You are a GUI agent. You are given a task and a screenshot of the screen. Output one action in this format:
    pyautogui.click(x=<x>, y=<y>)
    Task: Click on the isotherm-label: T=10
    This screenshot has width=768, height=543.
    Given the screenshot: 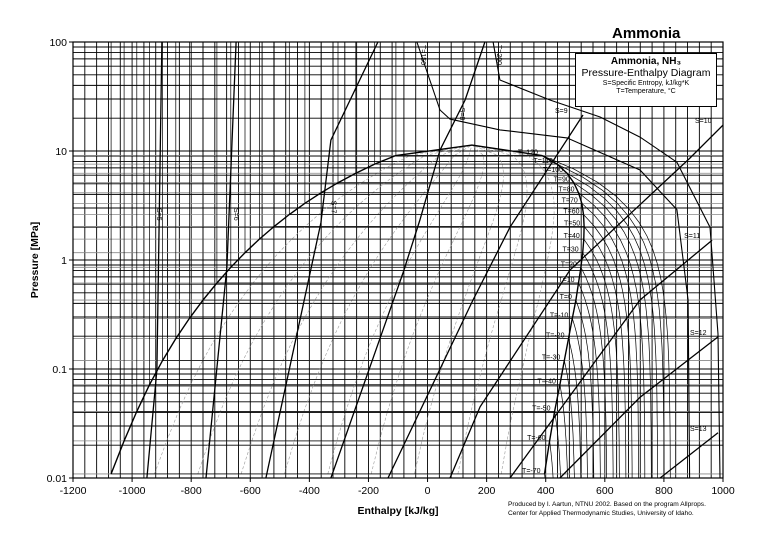 What is the action you would take?
    pyautogui.click(x=566, y=280)
    